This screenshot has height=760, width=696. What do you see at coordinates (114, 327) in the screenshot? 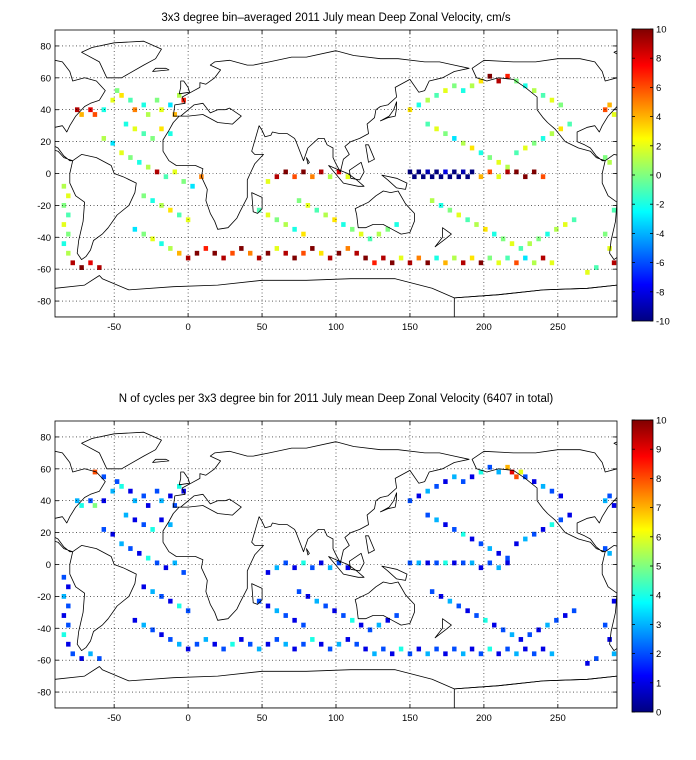
I see `top-x-tick-label: -50` at bounding box center [114, 327].